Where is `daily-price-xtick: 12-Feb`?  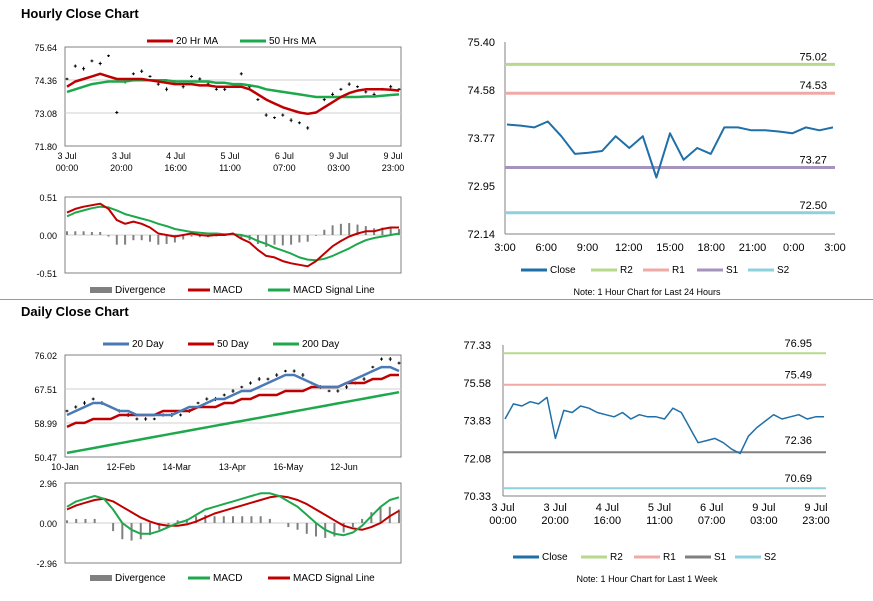
daily-price-xtick: 12-Feb is located at coordinates (121, 467).